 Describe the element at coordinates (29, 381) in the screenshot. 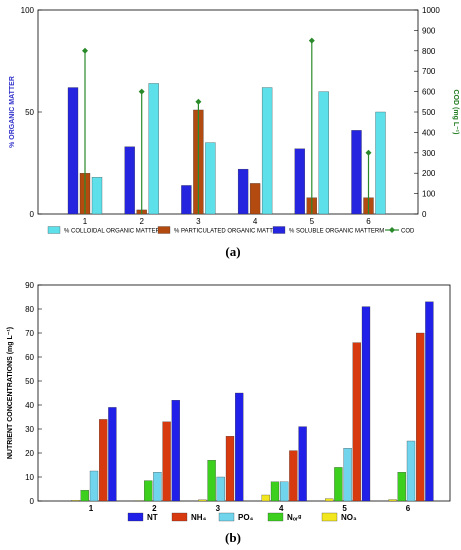

I see `chart-b-y-tick-label: 50` at that location.